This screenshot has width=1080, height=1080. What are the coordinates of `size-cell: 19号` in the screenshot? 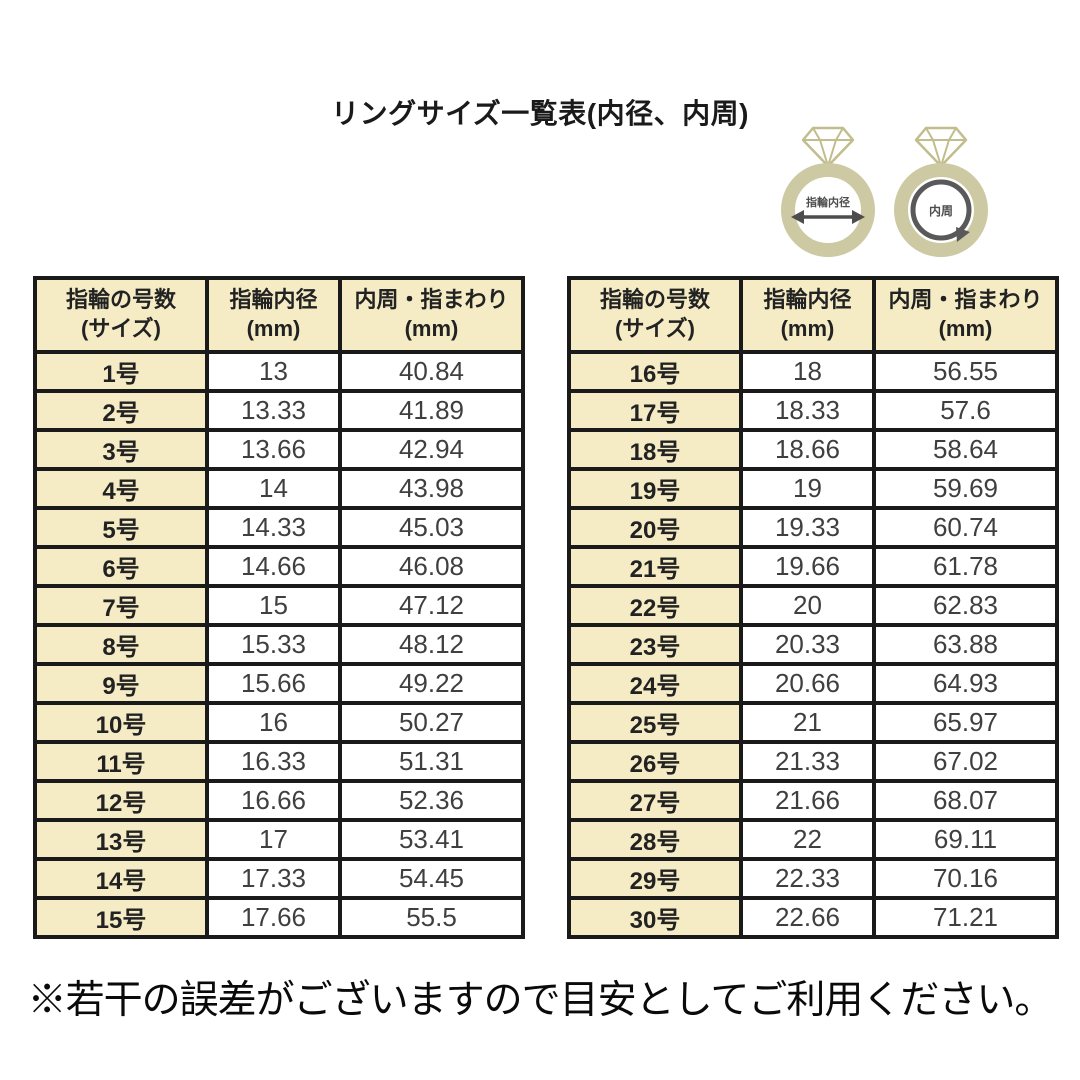 It's located at (655, 488).